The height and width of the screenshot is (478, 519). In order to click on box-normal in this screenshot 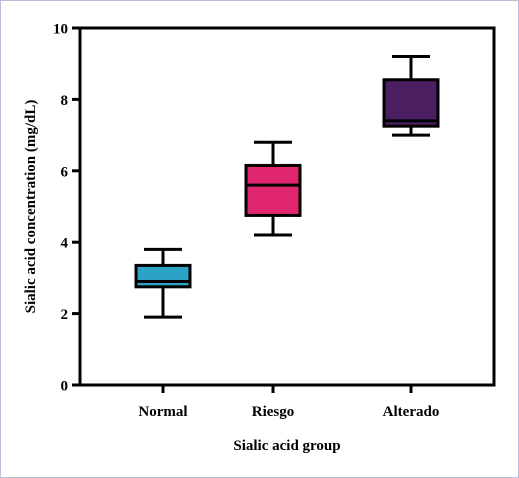, I will do `click(163, 276)`.